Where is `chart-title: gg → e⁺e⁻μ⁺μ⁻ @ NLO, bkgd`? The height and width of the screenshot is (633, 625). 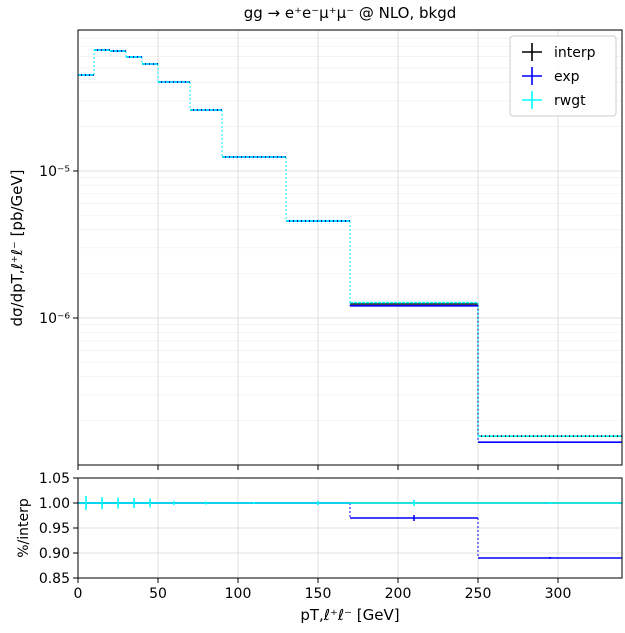 chart-title: gg → e⁺e⁻μ⁺μ⁻ @ NLO, bkgd is located at coordinates (350, 13).